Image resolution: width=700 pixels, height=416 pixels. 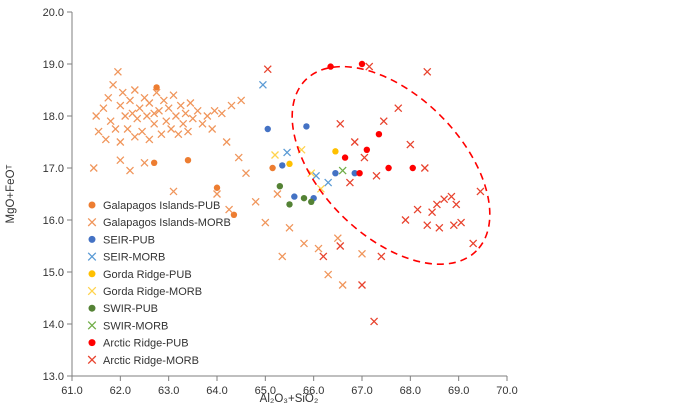 I want to click on legend-item: SEIR-PUB, so click(x=121, y=240).